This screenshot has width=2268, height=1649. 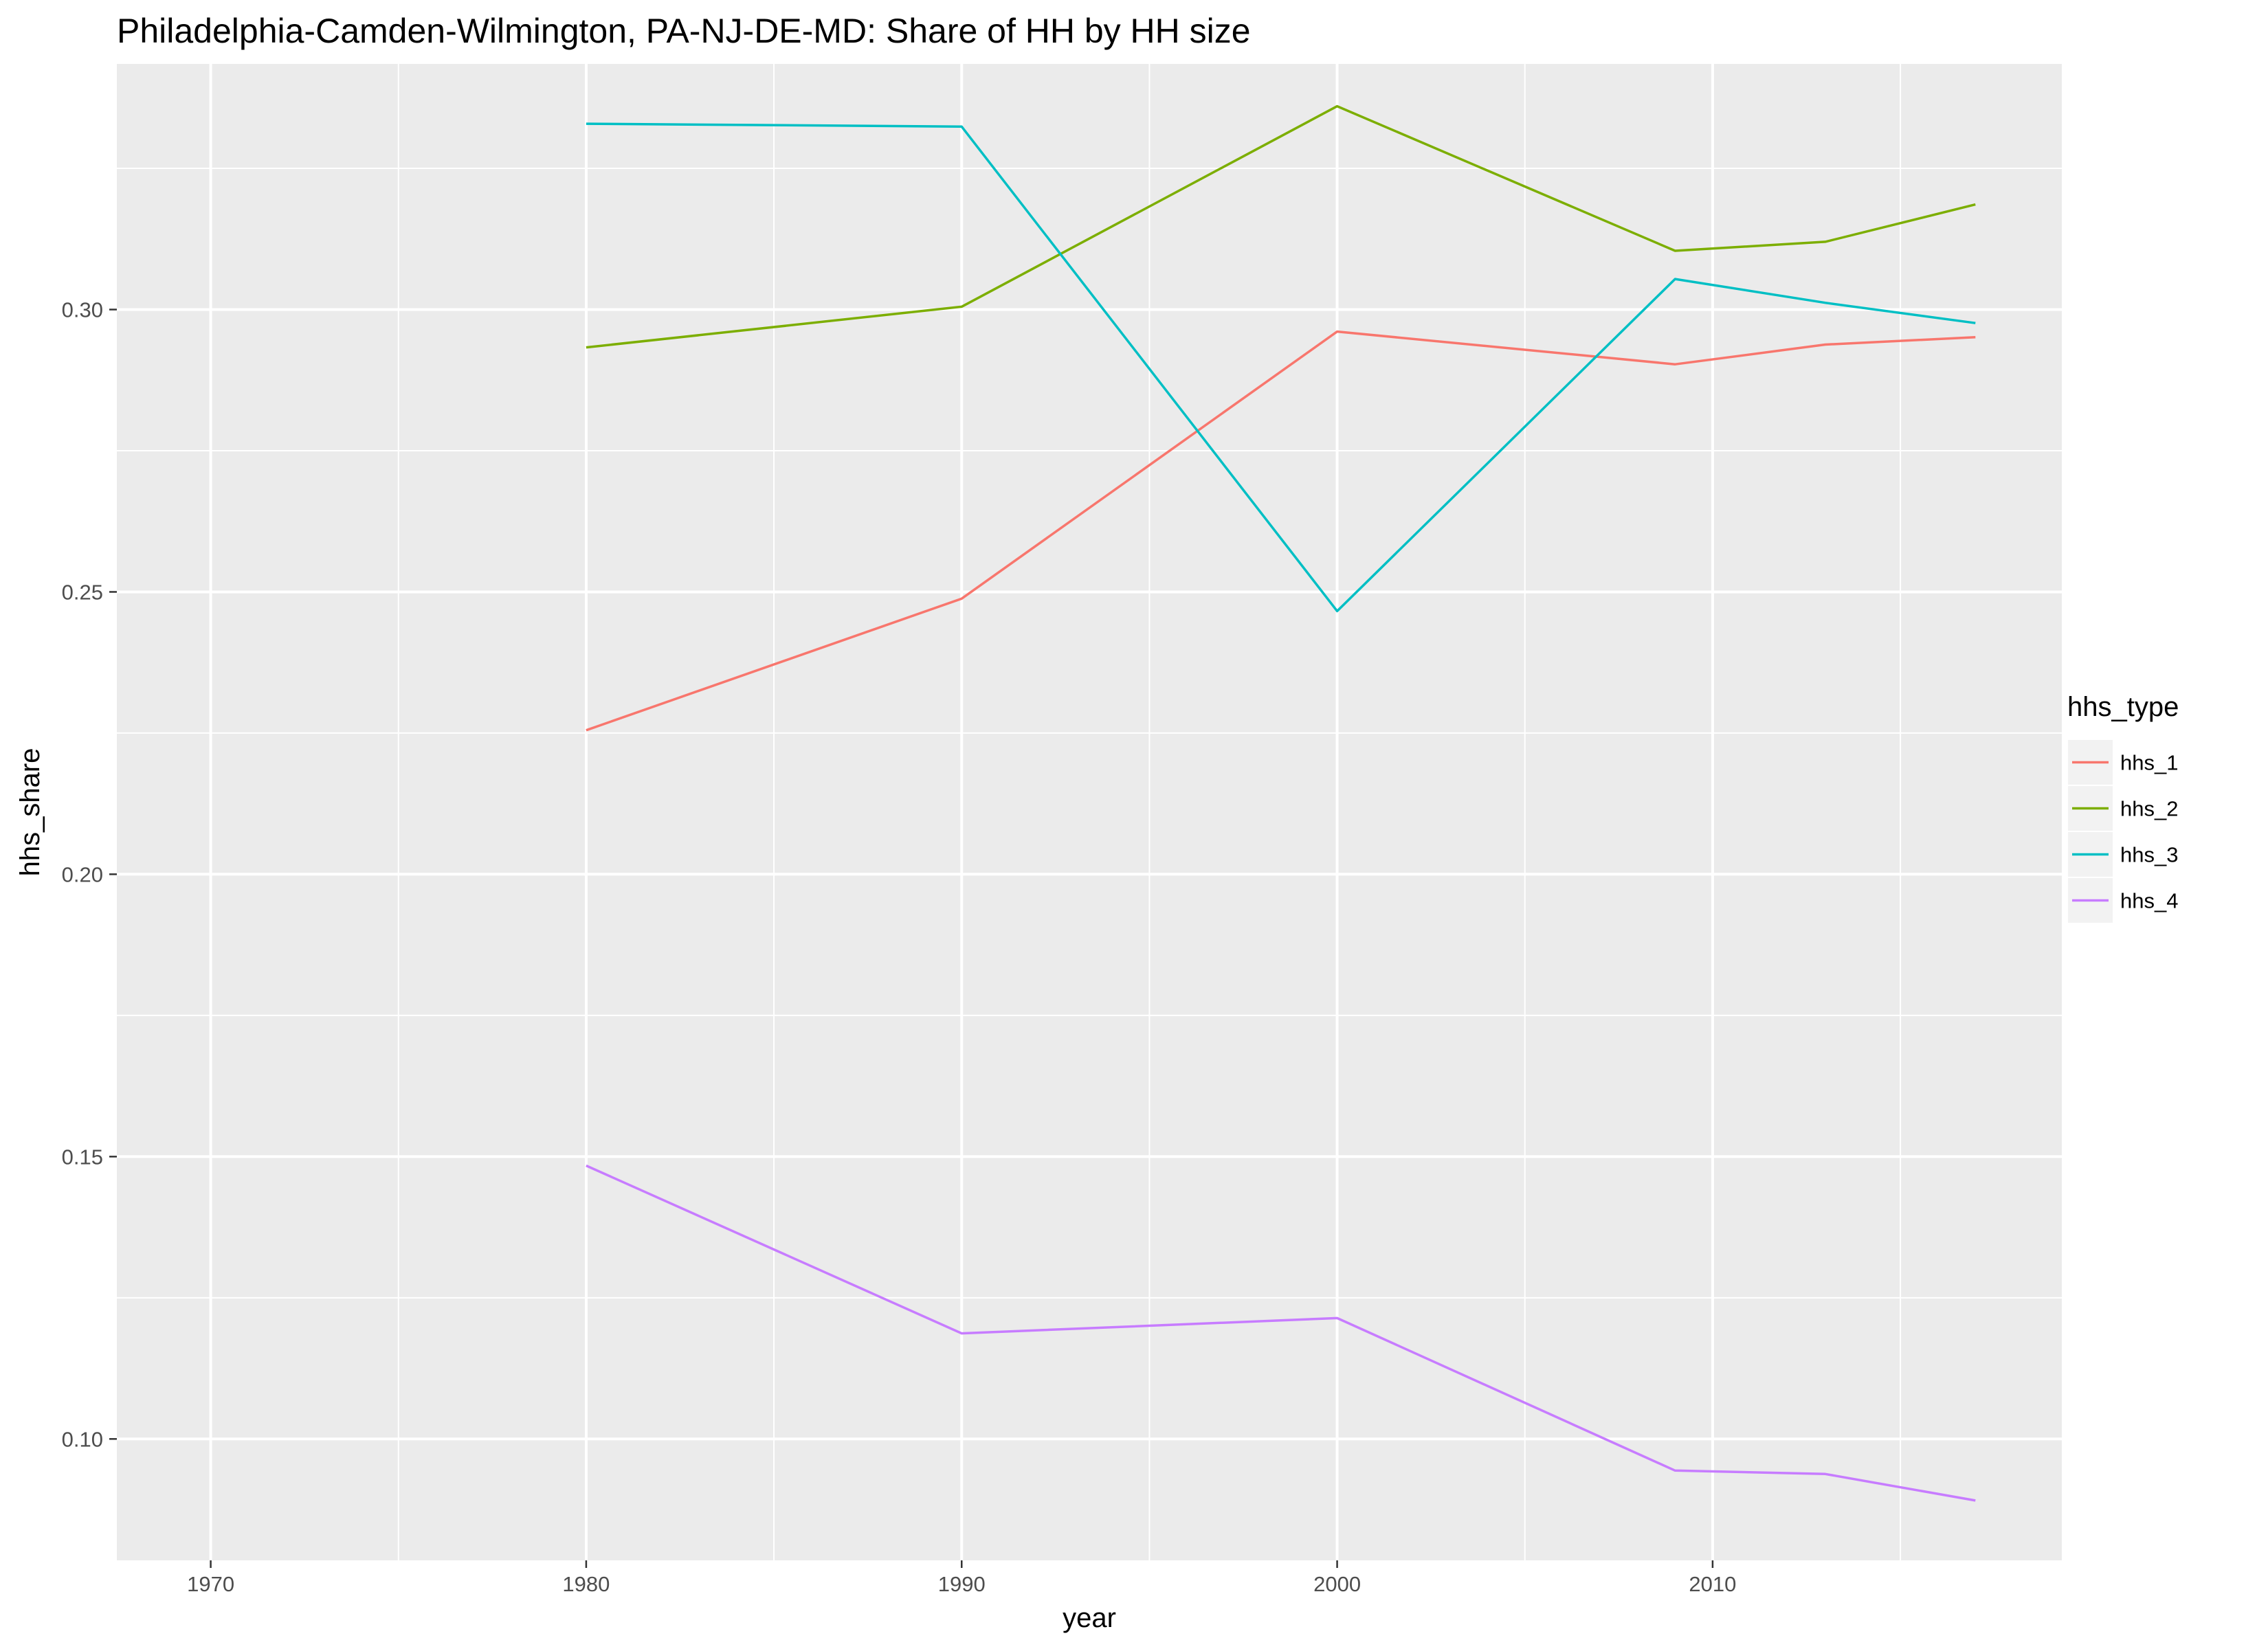 I want to click on legend: hhs_type hhs_1 hhs_2 hhs_3 hhs_4, so click(x=2123, y=808).